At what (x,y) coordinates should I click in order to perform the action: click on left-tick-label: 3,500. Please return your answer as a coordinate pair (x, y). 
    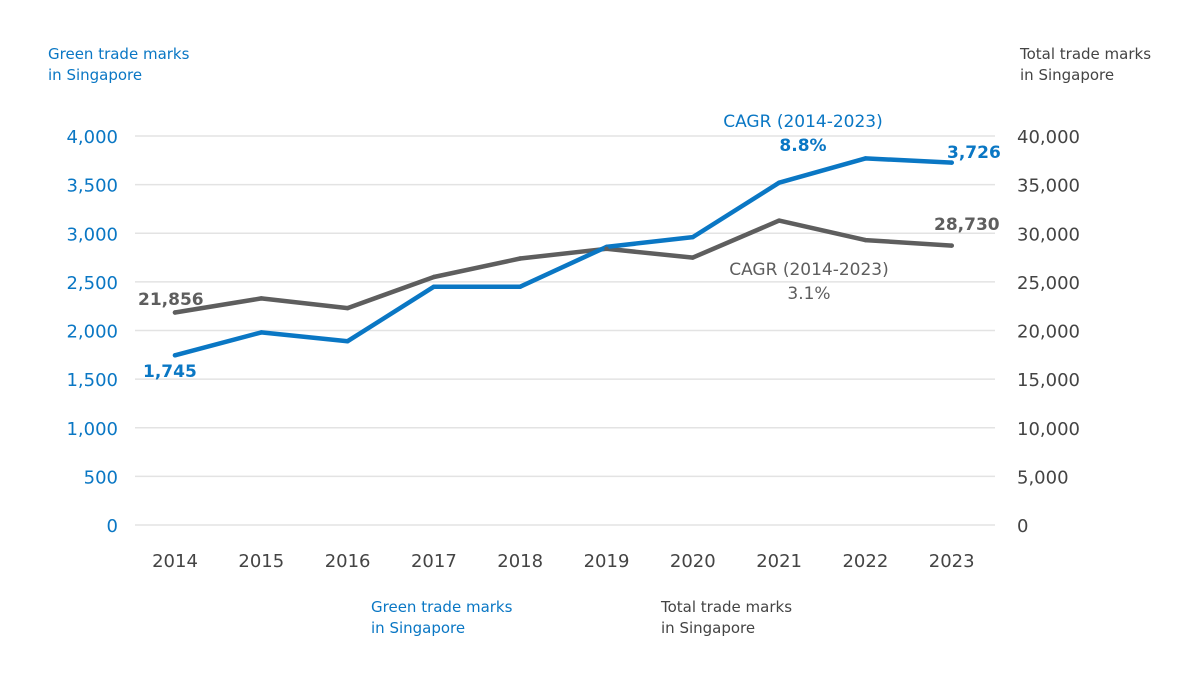
    Looking at the image, I should click on (92, 186).